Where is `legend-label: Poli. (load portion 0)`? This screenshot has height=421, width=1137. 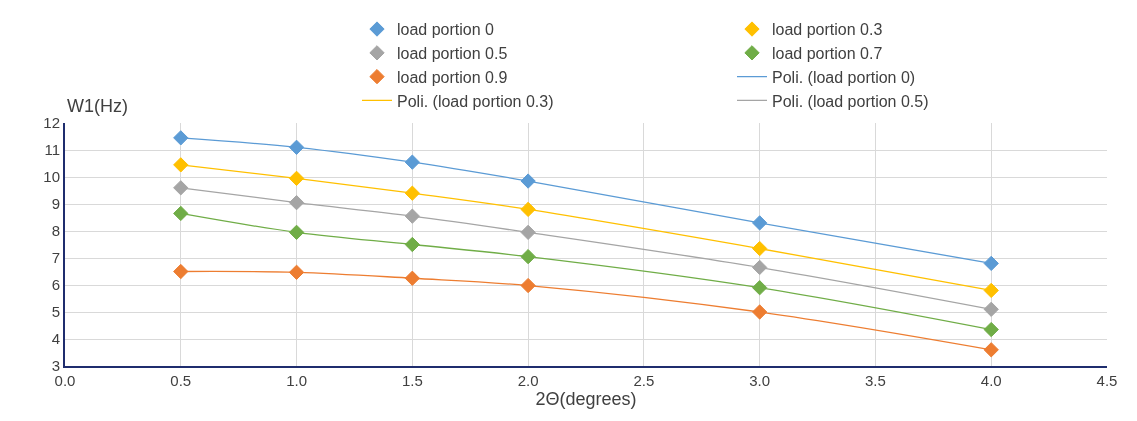 legend-label: Poli. (load portion 0) is located at coordinates (844, 77).